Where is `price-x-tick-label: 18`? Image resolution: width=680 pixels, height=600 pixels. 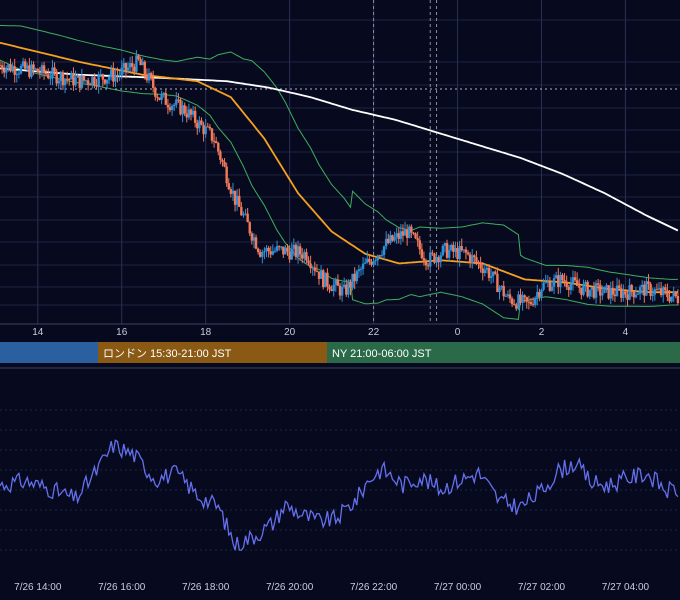
price-x-tick-label: 18 is located at coordinates (206, 332).